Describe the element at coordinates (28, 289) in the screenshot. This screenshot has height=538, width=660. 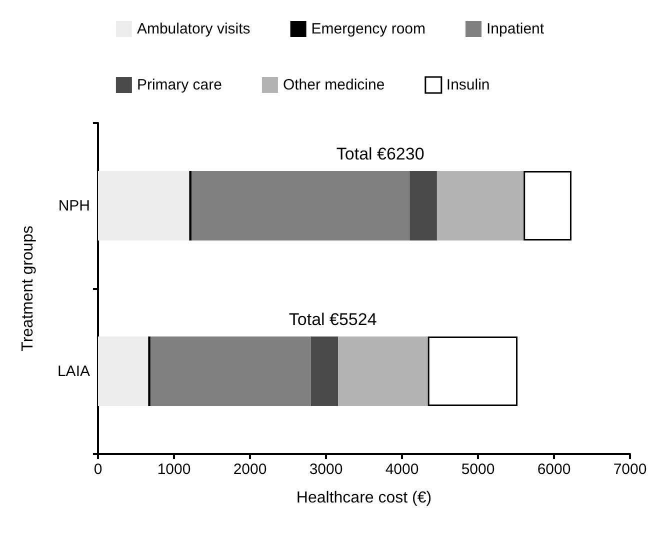
I see `y-axis-title: Treatment groups` at that location.